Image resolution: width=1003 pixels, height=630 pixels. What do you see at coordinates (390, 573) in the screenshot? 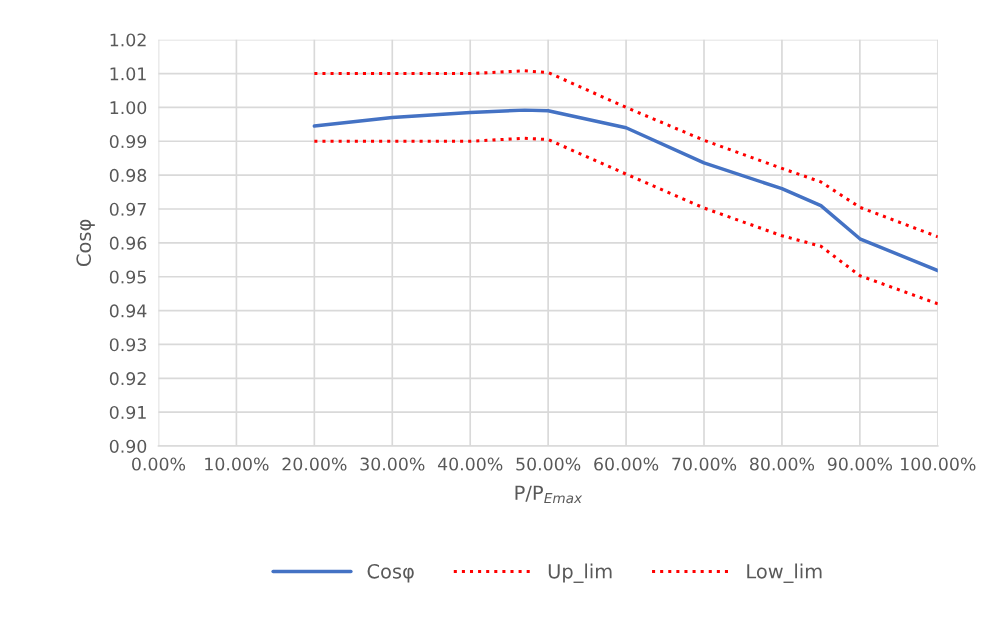
I see `legend-label: Cosφ` at bounding box center [390, 573].